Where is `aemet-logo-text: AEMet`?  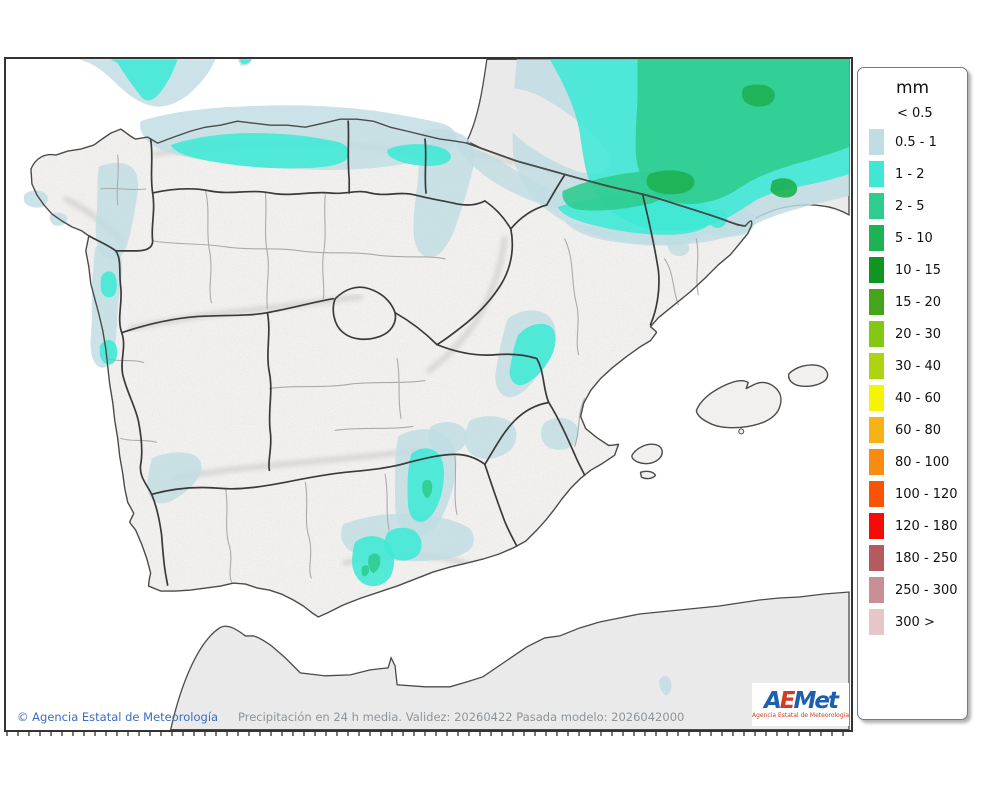
aemet-logo-text: AEMet is located at coordinates (801, 701).